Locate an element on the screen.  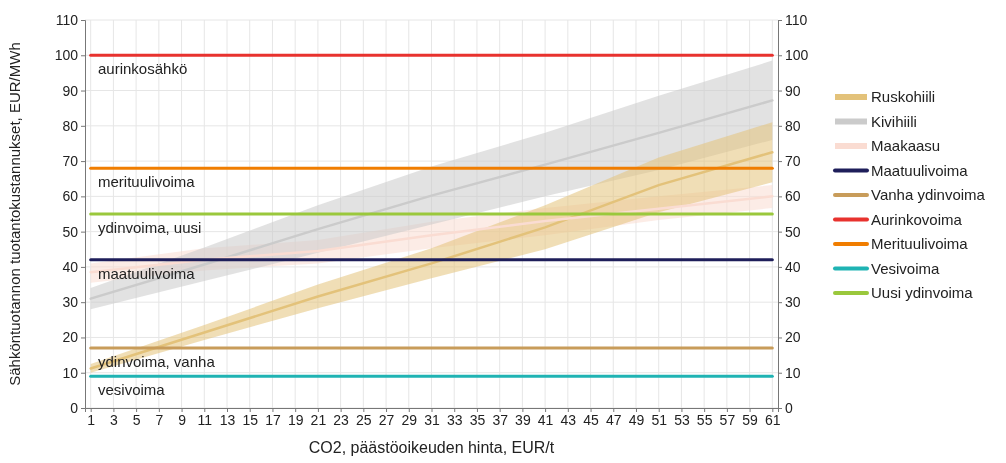
y-tick-label: 110 is located at coordinates (67, 19).